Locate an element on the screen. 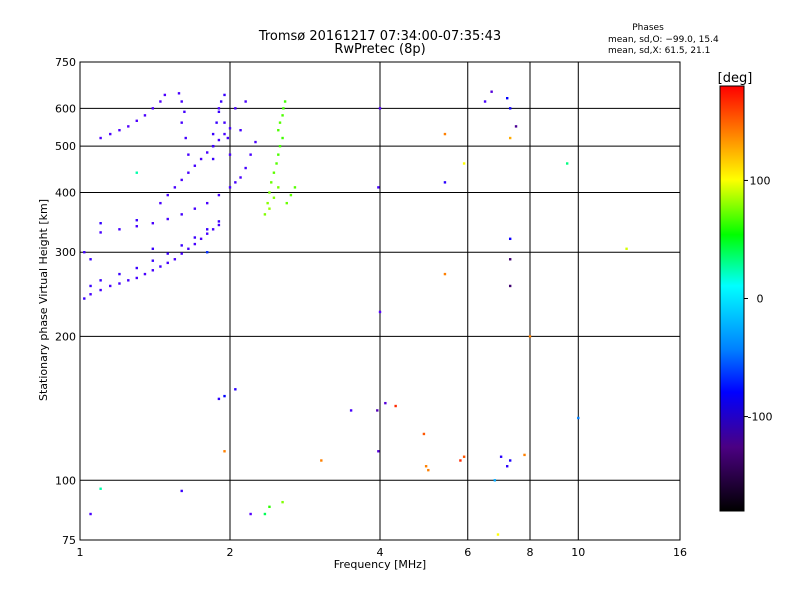 This screenshot has height=600, width=800. y-tick-label: 750 is located at coordinates (65, 62).